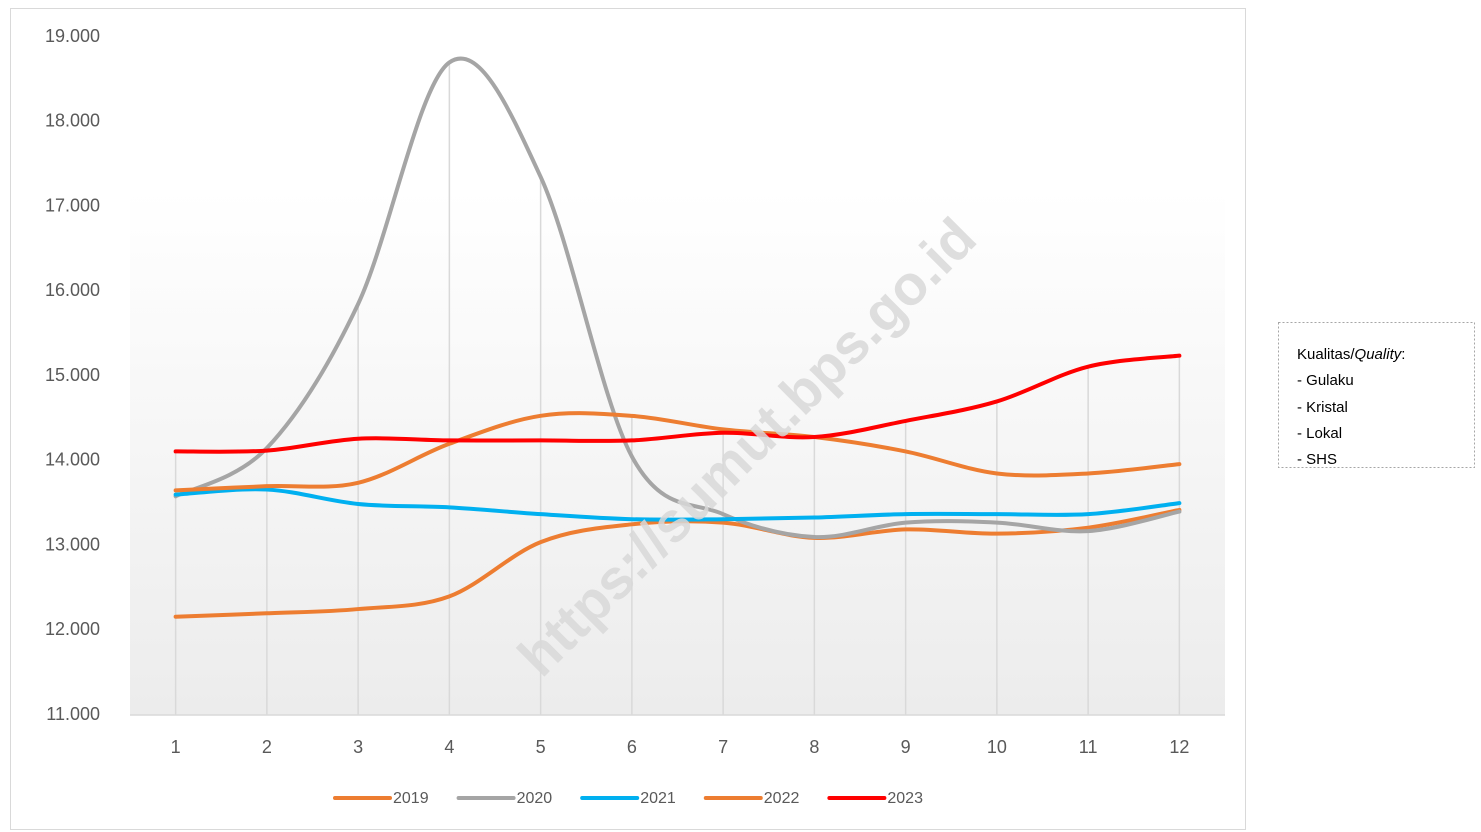  I want to click on x-tick-label: 3, so click(358, 747).